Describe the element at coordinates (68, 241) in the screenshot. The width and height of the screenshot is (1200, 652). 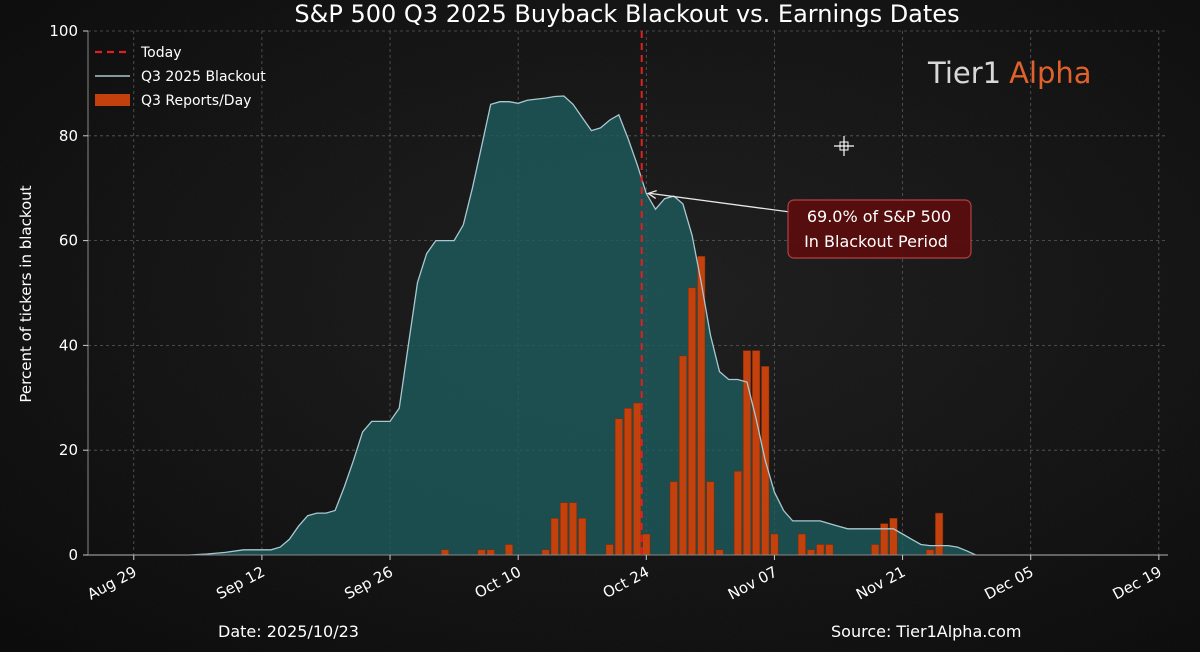
I see `y-tick-label-3: 60` at that location.